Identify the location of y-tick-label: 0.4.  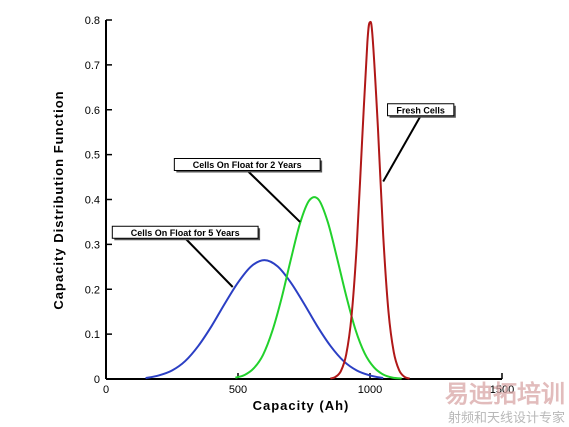
(92, 201).